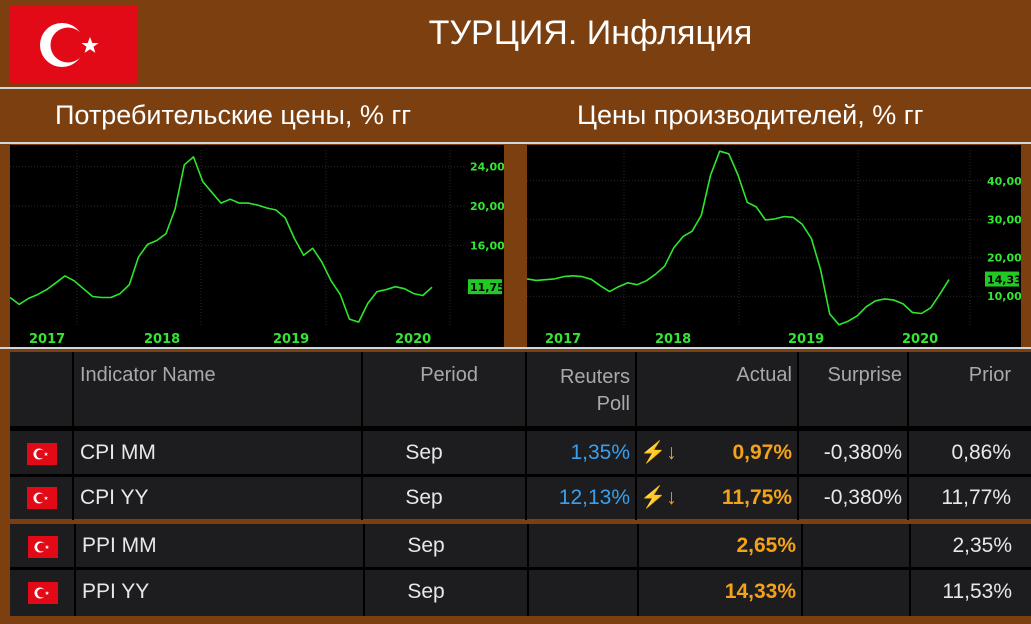 The height and width of the screenshot is (624, 1031). Describe the element at coordinates (600, 452) in the screenshot. I see `row-cpi-mm-poll: 1,35%` at that location.